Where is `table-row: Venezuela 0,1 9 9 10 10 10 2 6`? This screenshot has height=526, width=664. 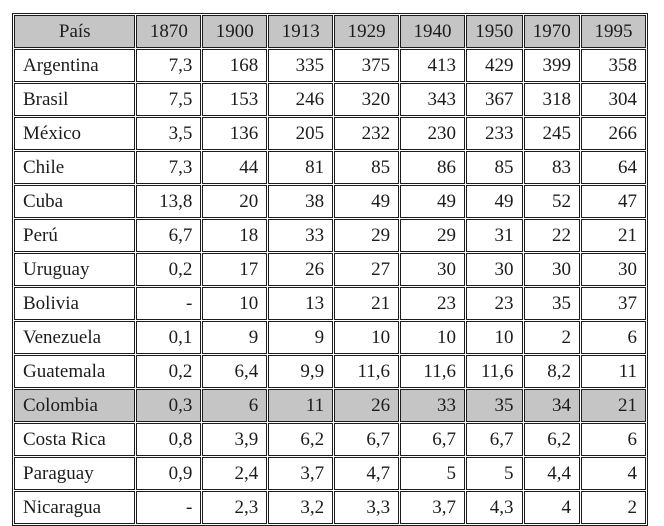
table-row: Venezuela 0,1 9 9 10 10 10 2 6 is located at coordinates (330, 337).